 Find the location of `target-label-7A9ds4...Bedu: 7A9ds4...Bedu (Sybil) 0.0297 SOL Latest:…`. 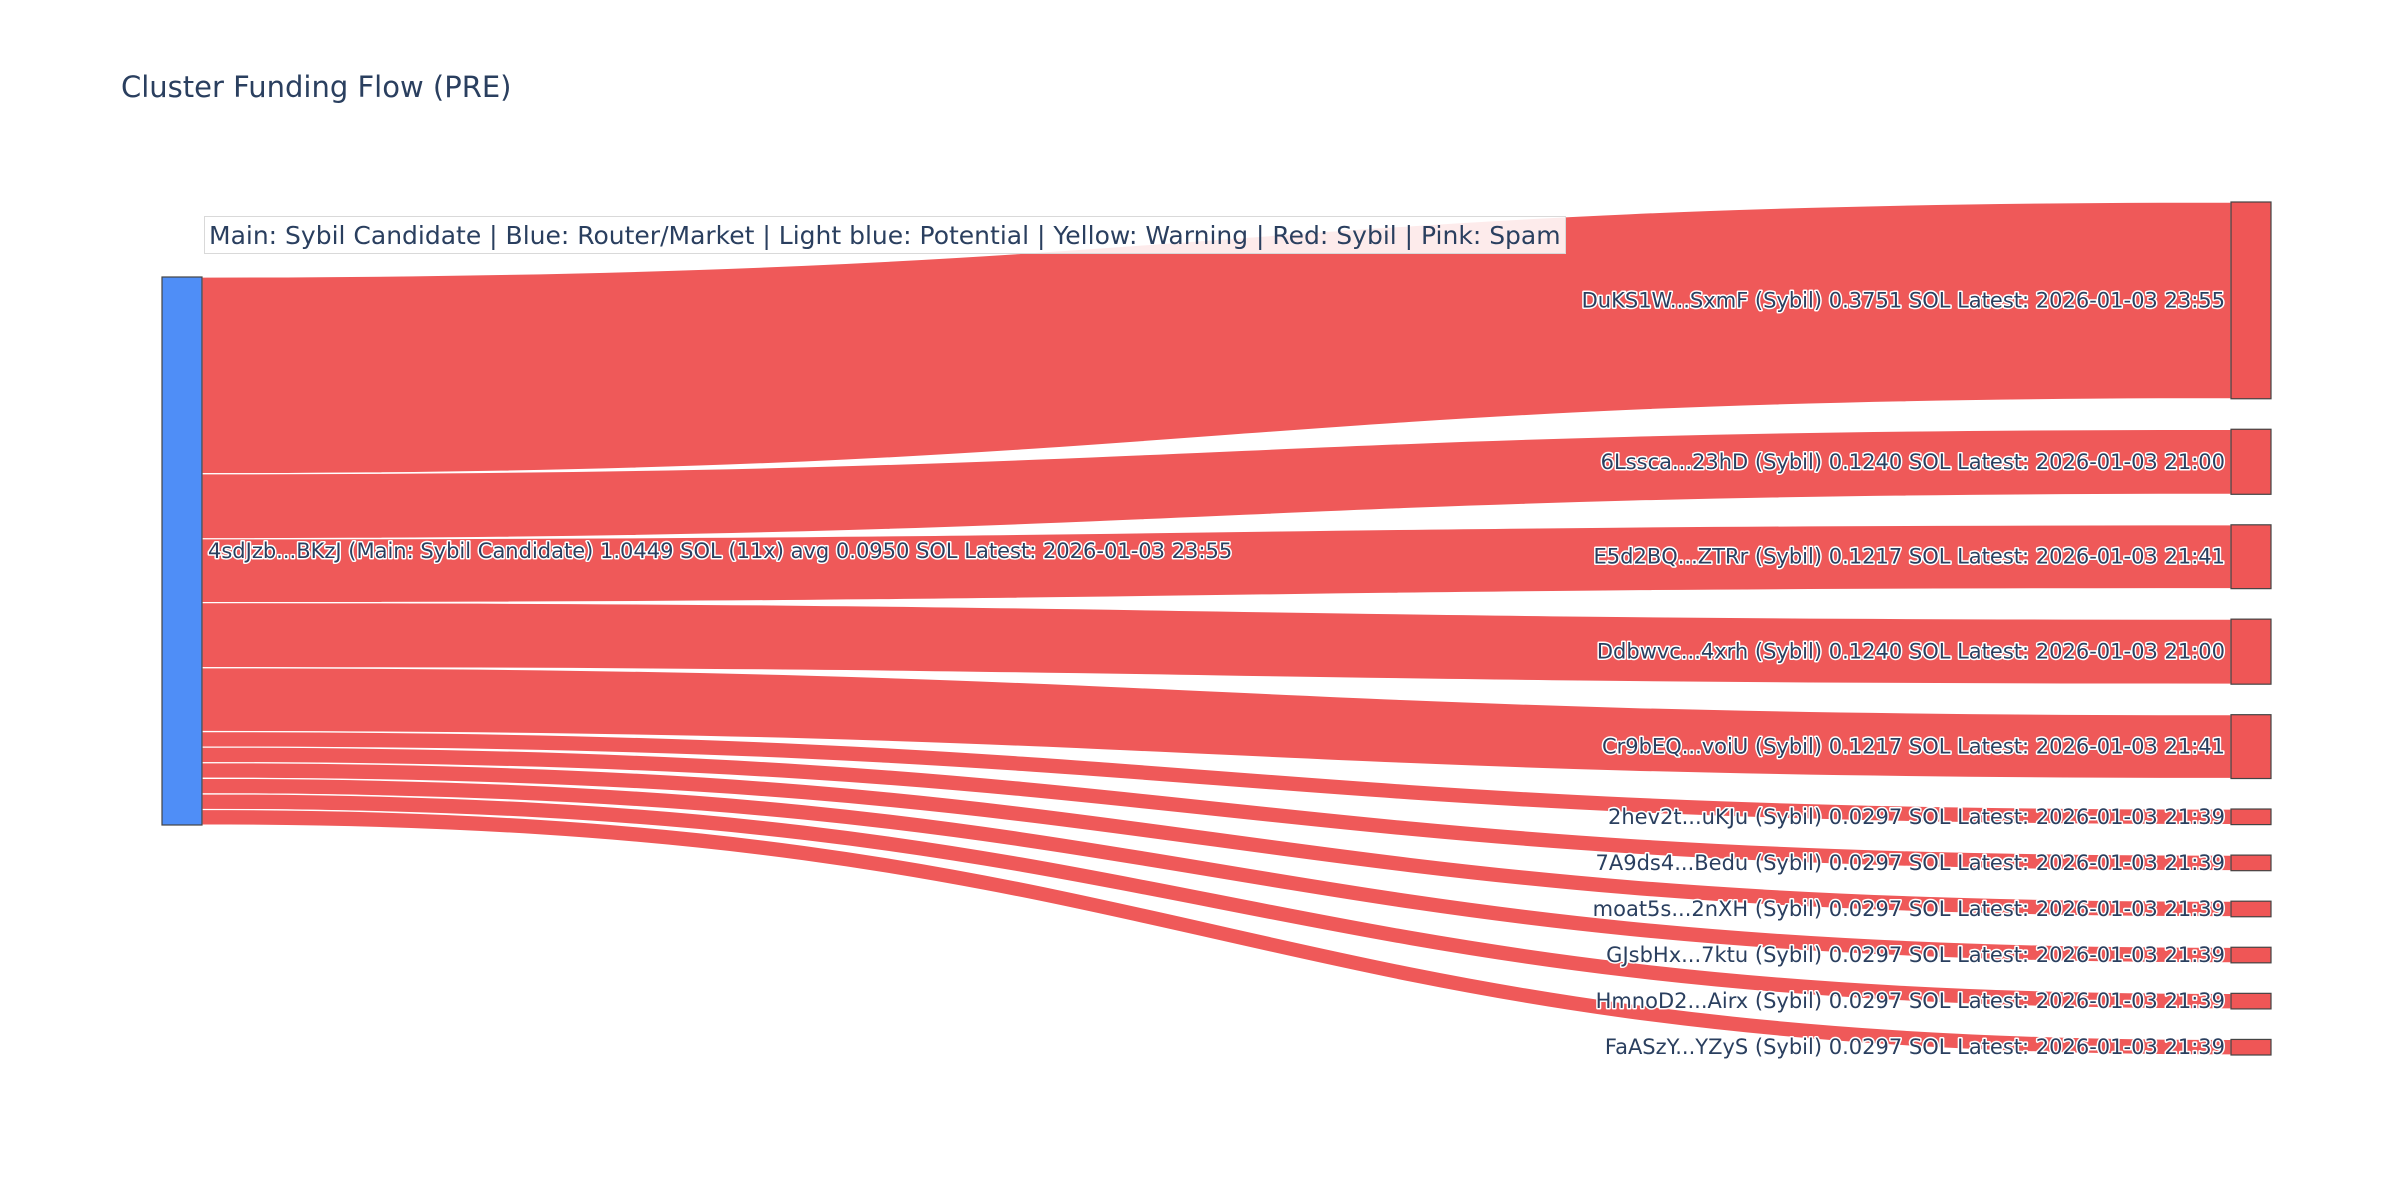

target-label-7A9ds4...Bedu: 7A9ds4...Bedu (Sybil) 0.0297 SOL Latest:… is located at coordinates (1910, 863).